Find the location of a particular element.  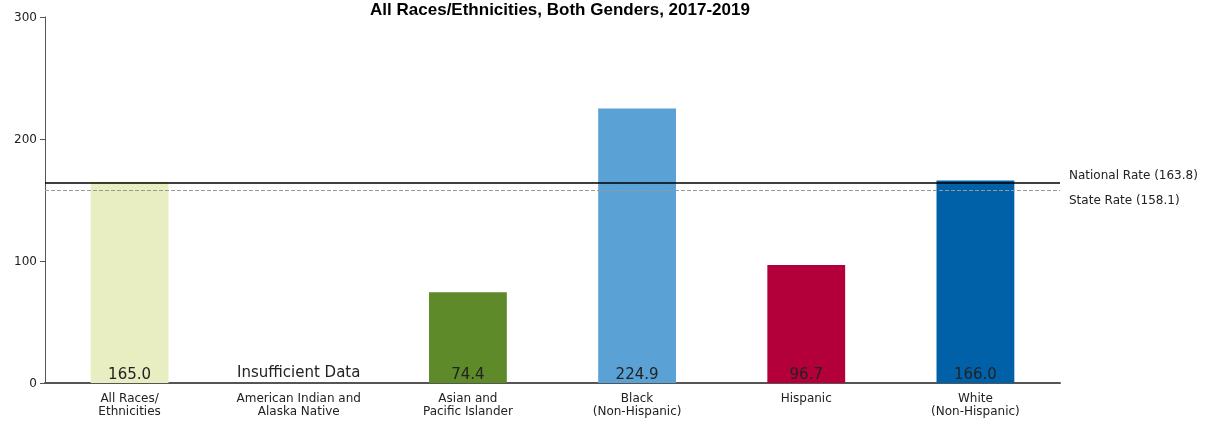

data-label: 74.4 is located at coordinates (468, 373).